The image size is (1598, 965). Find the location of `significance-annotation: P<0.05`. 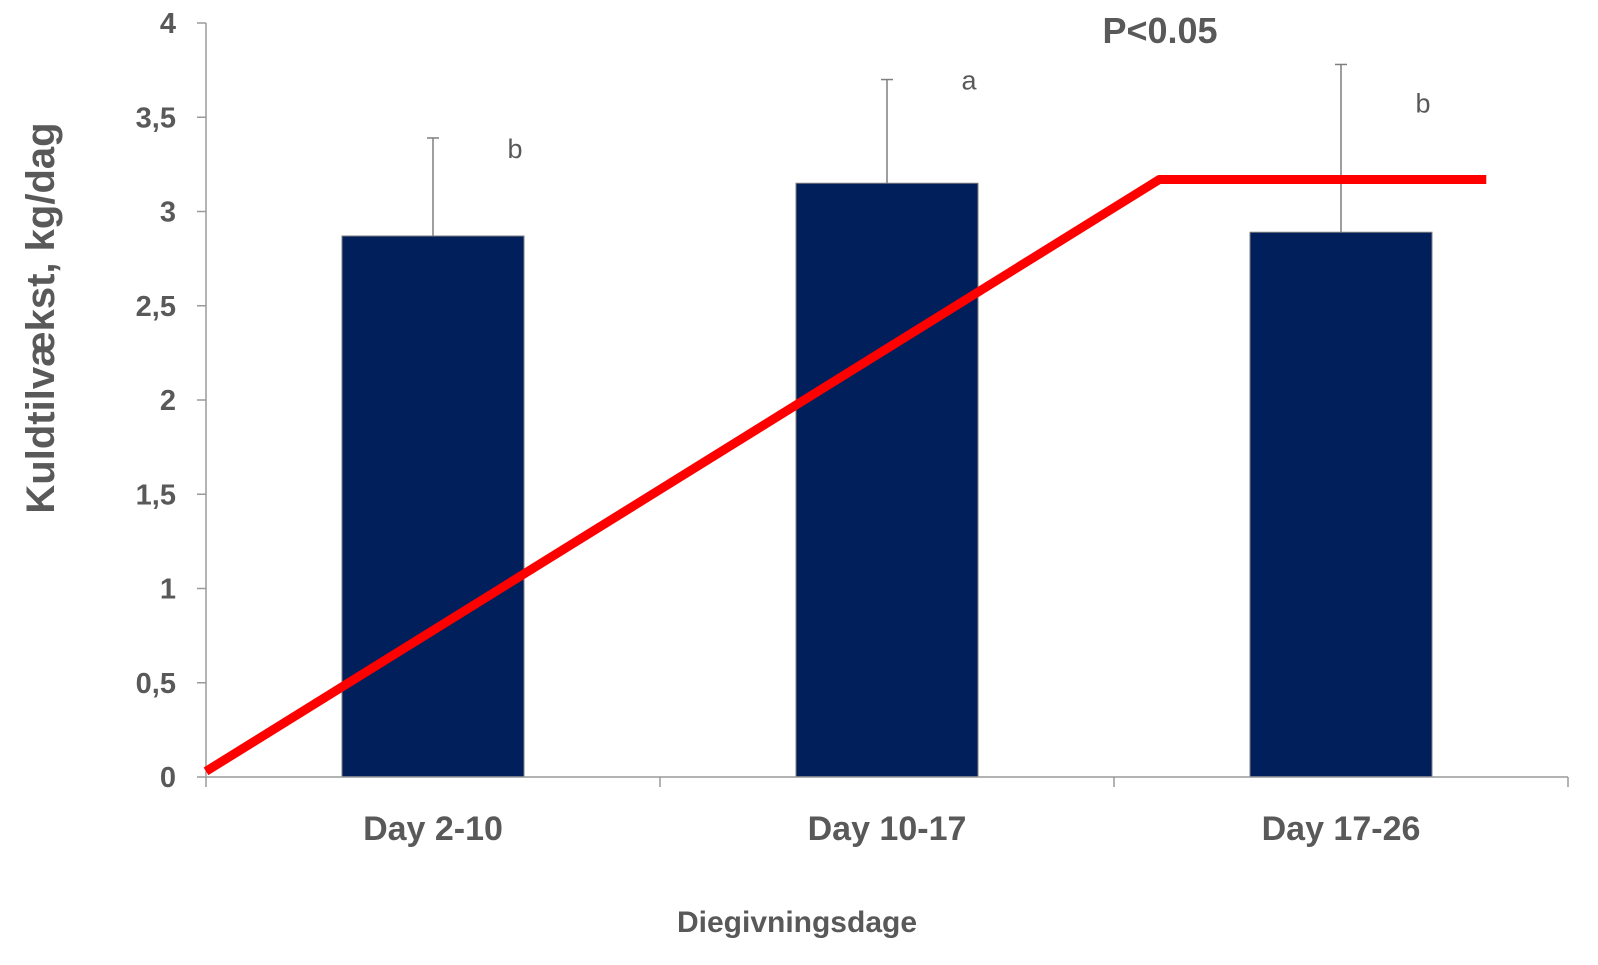

significance-annotation: P<0.05 is located at coordinates (1159, 30).